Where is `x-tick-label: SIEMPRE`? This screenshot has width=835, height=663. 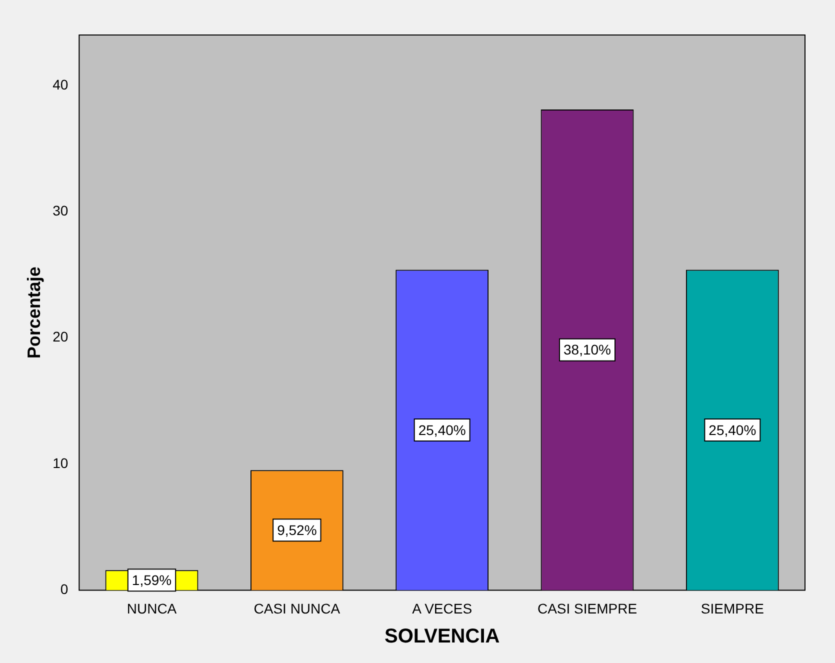 x-tick-label: SIEMPRE is located at coordinates (732, 608).